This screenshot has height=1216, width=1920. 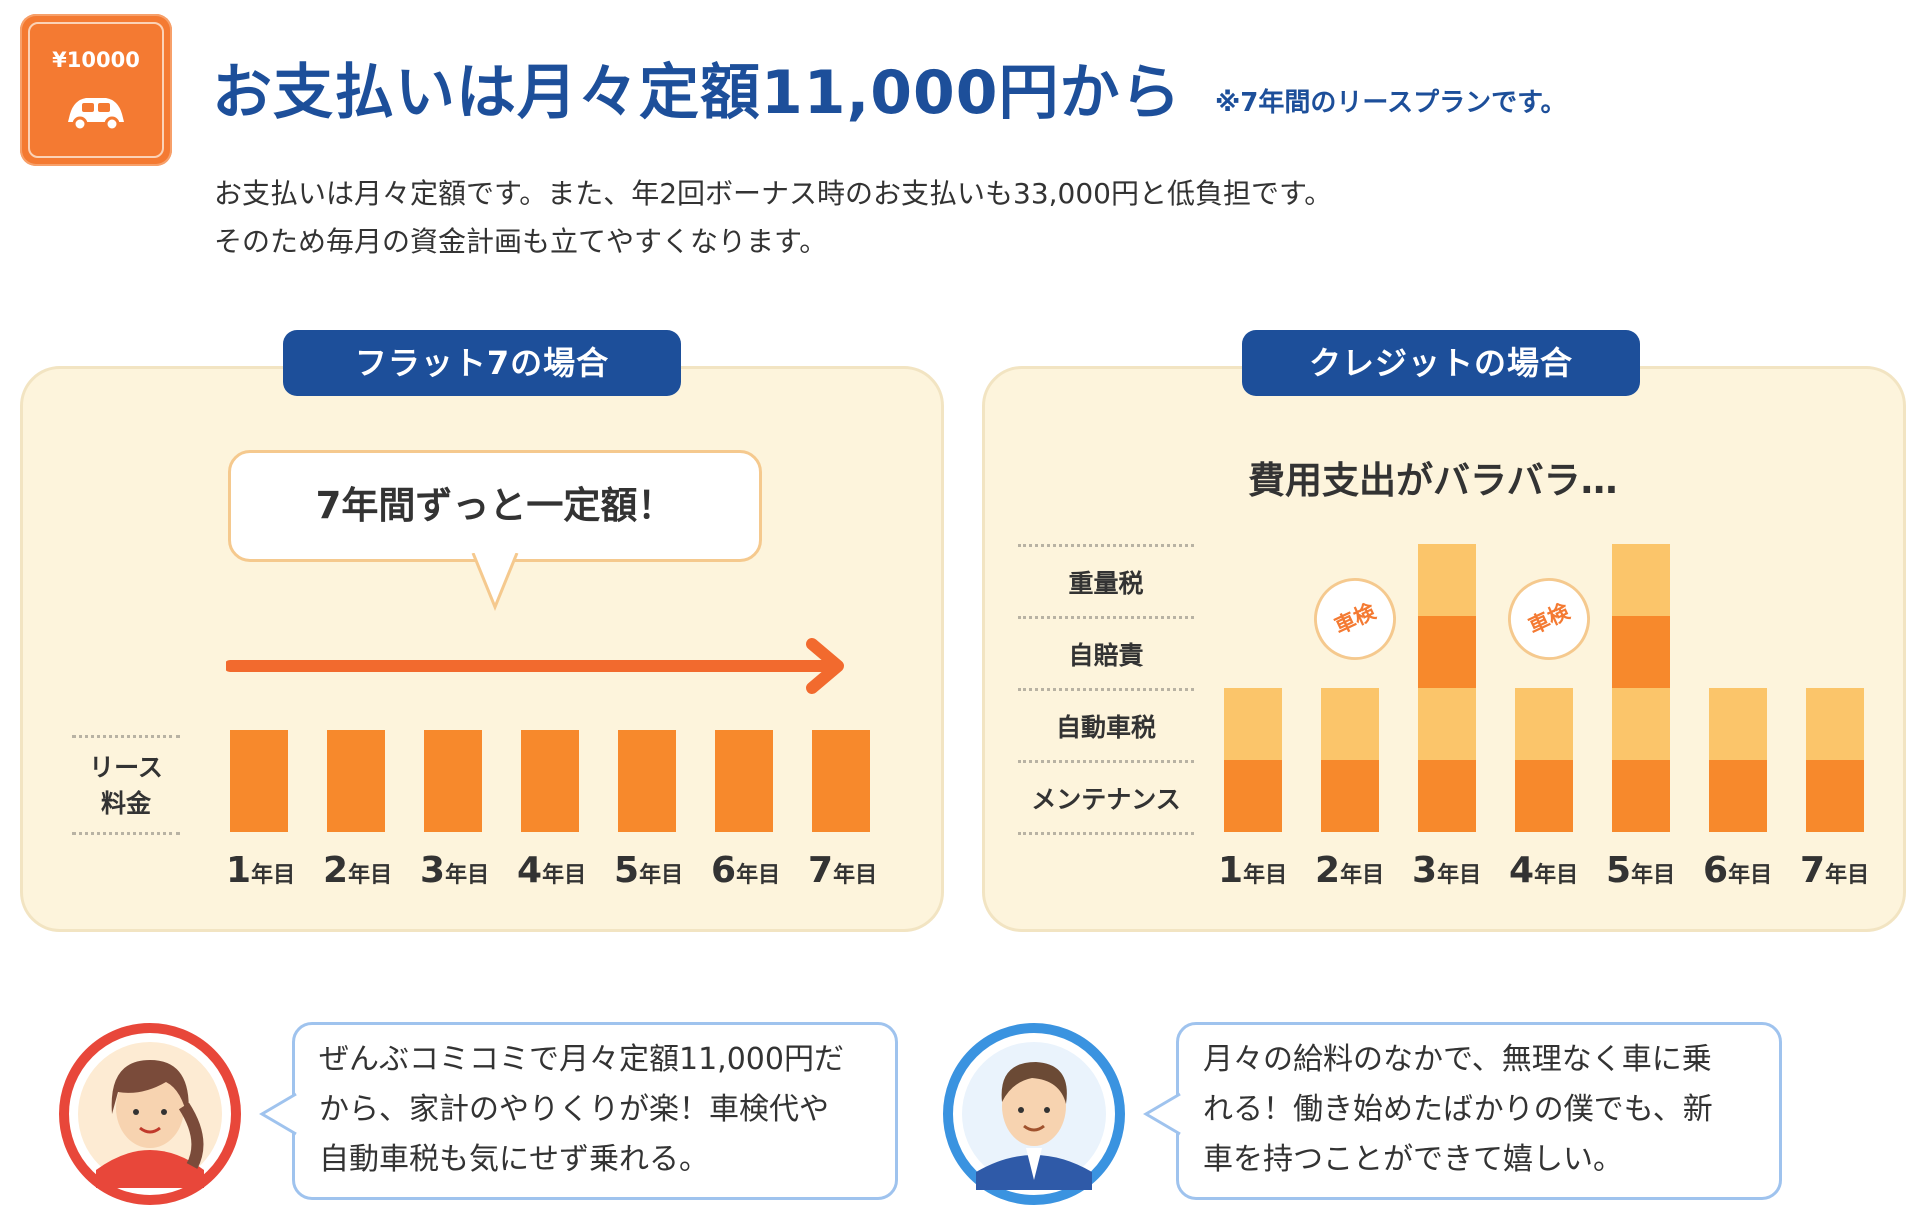 I want to click on testimonial-2-line-3: 車を持つことができて嬉しい。, so click(x=1413, y=1159).